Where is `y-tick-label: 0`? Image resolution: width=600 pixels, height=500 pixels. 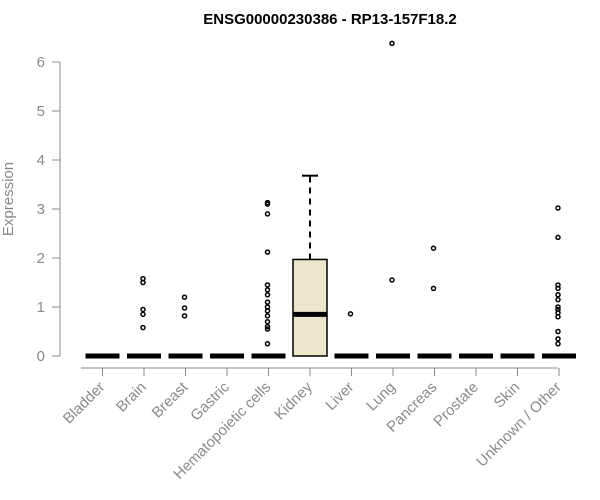 y-tick-label: 0 is located at coordinates (41, 356).